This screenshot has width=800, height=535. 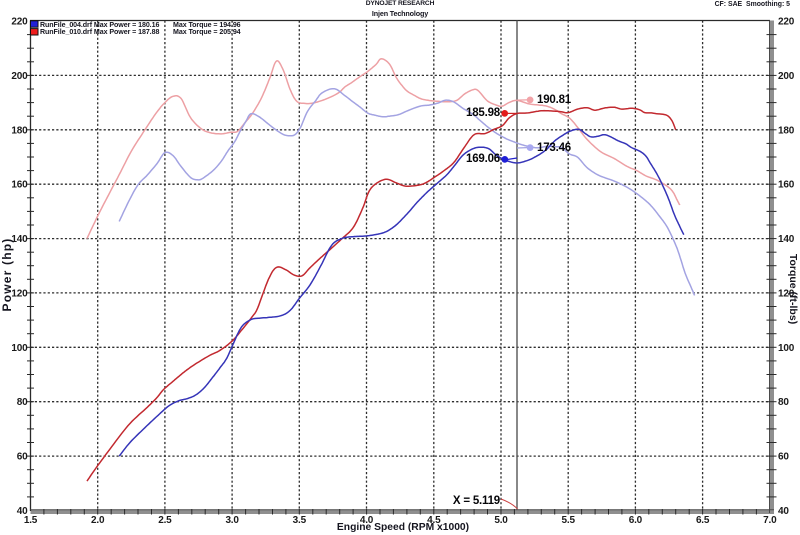 I want to click on svg-text: Torque (ft-lbs), so click(x=793, y=289).